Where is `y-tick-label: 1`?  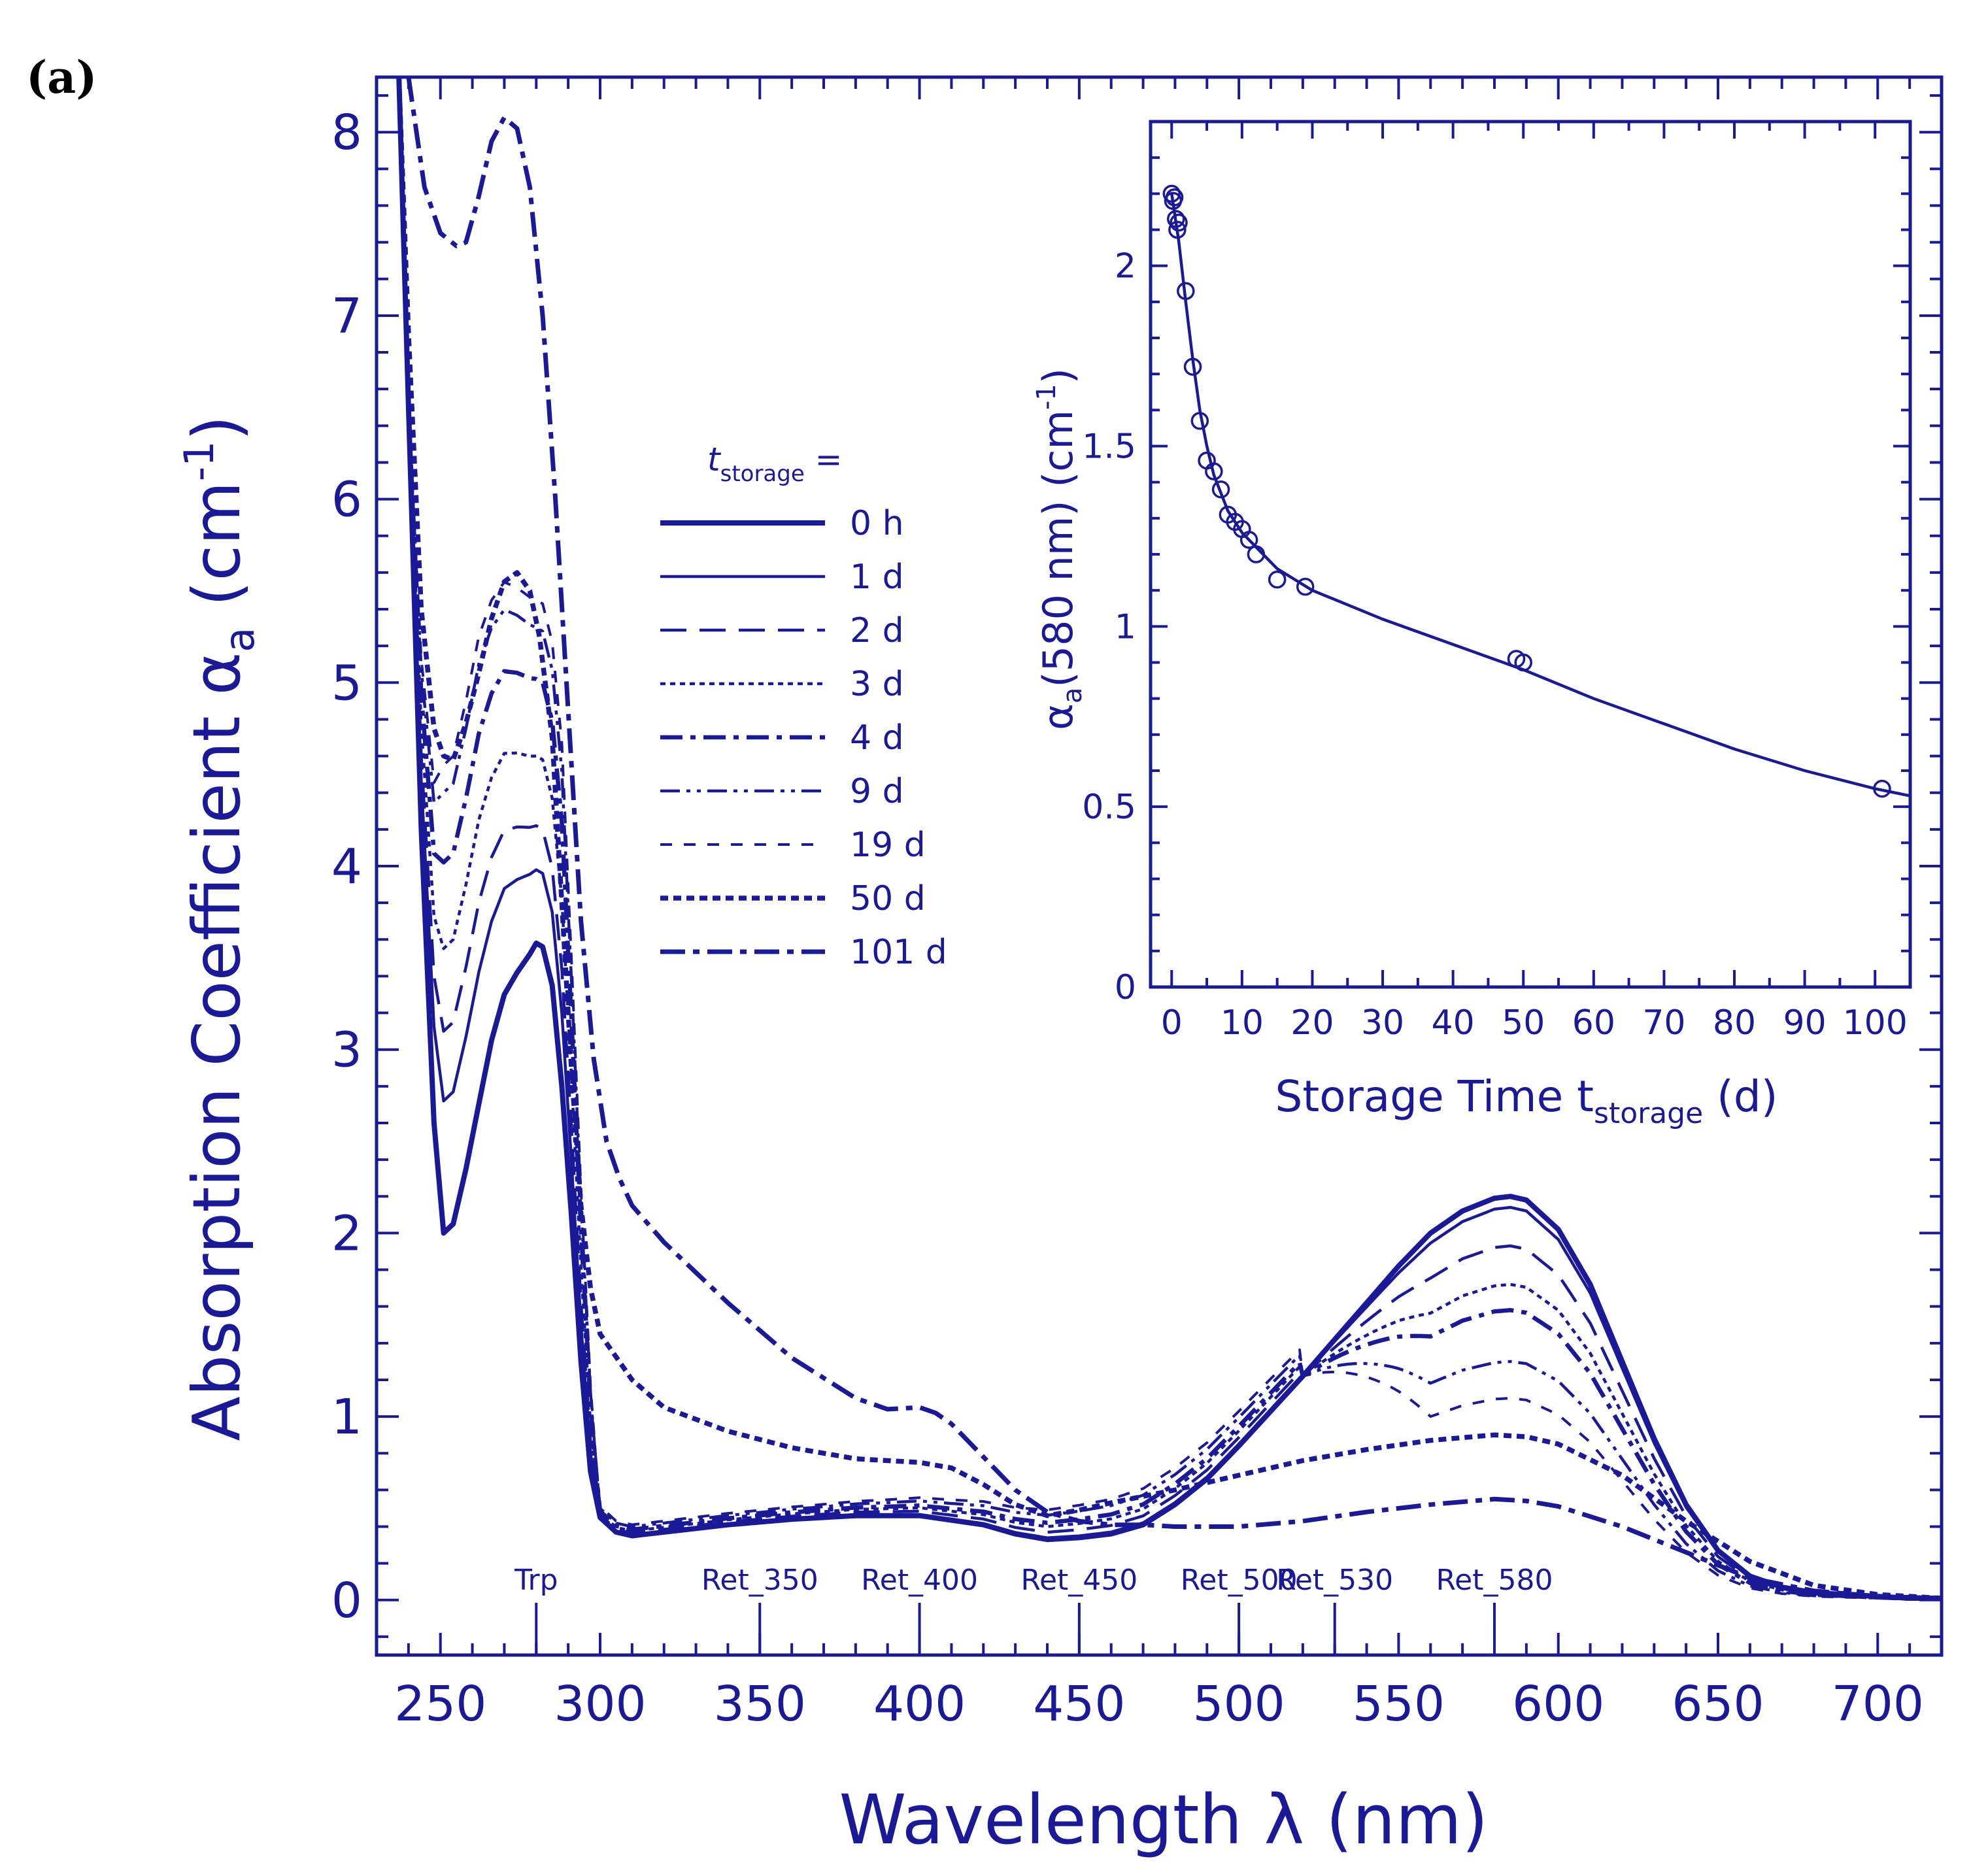 y-tick-label: 1 is located at coordinates (346, 1417).